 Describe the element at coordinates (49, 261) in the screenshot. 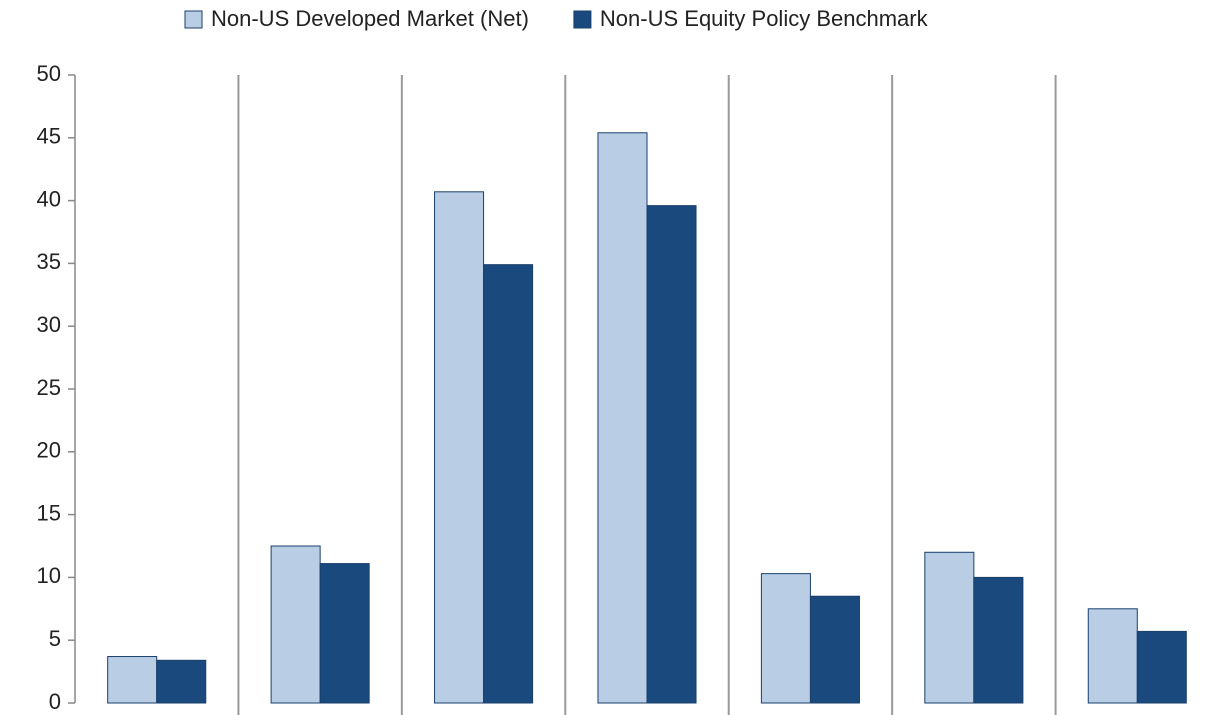

I see `y-tick-label: 35` at that location.